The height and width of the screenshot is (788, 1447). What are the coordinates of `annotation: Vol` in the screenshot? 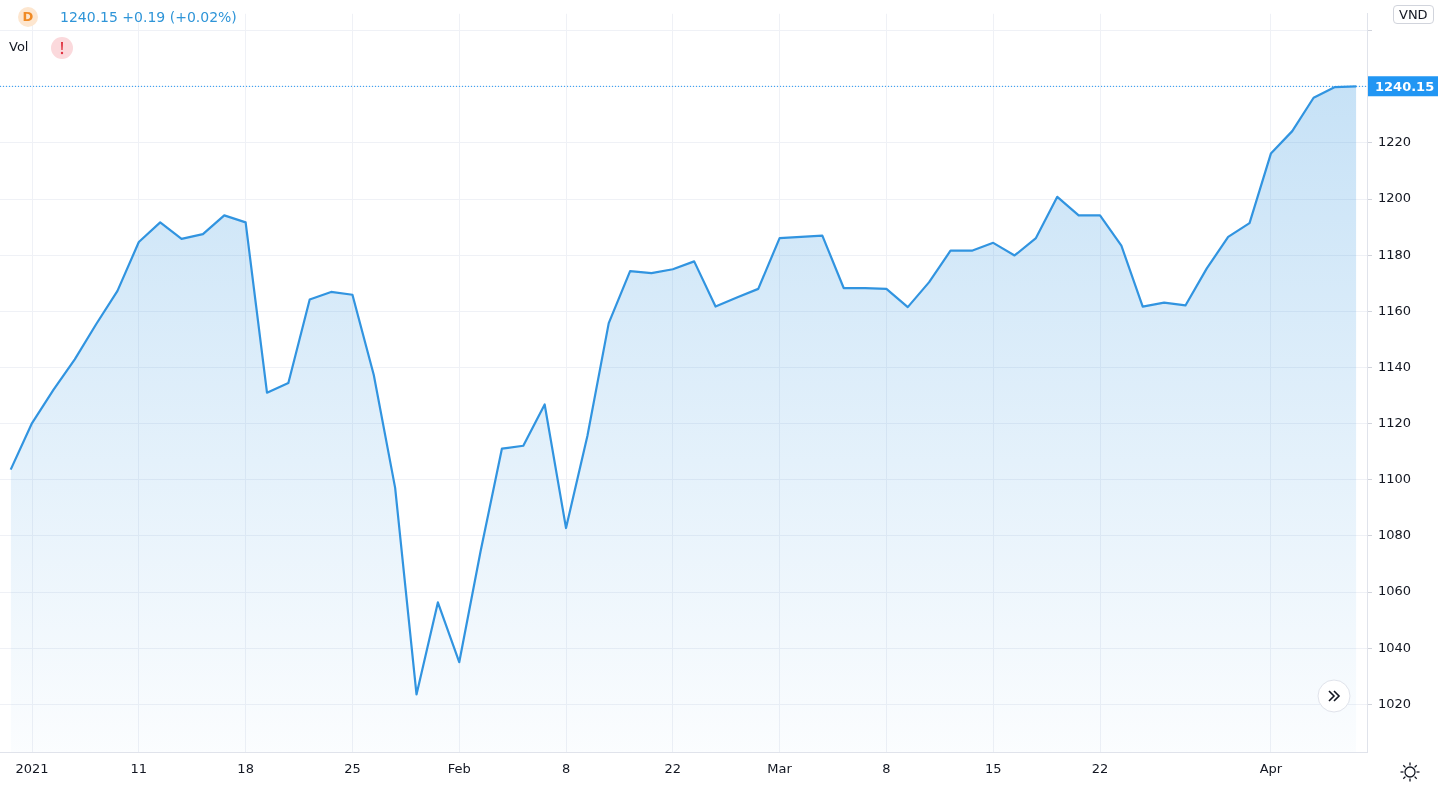 It's located at (19, 46).